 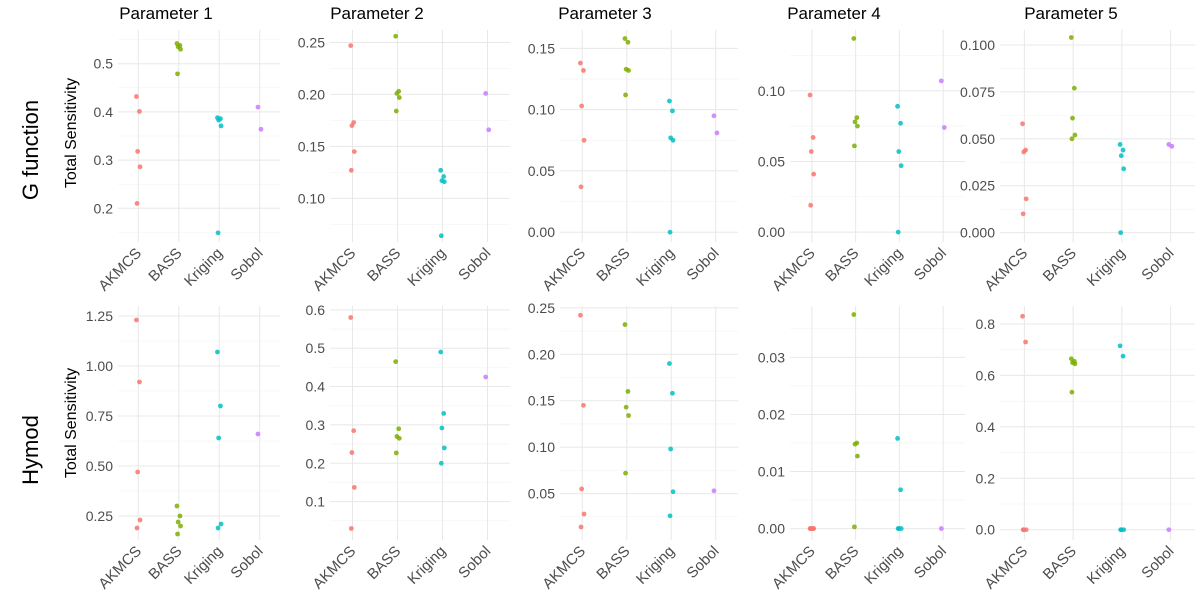 What do you see at coordinates (377, 13) in the screenshot?
I see `column-title-parameter-2: Parameter 2` at bounding box center [377, 13].